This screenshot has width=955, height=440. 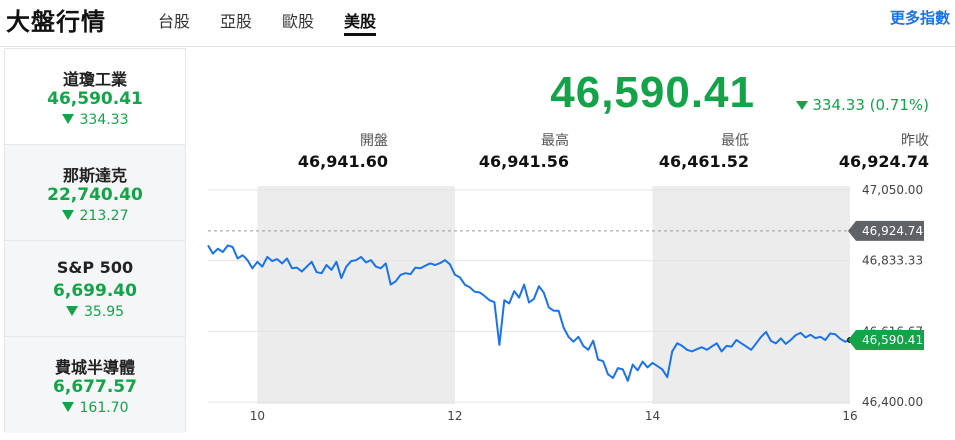 I want to click on index-card-semiconductor: 費城半導體 6,677.57 161.70, so click(x=95, y=385).